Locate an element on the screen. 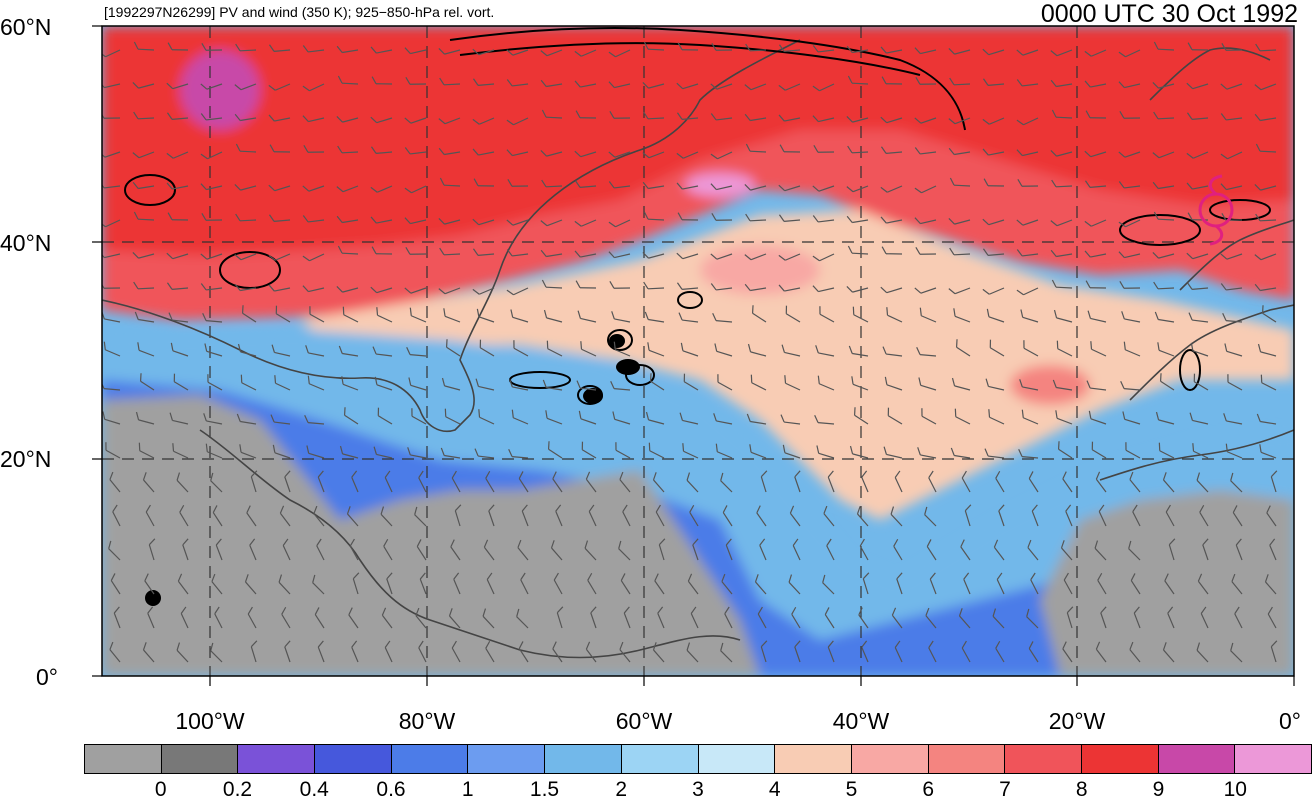 The image size is (1312, 804). lon-label-20w: 20°W is located at coordinates (1077, 721).